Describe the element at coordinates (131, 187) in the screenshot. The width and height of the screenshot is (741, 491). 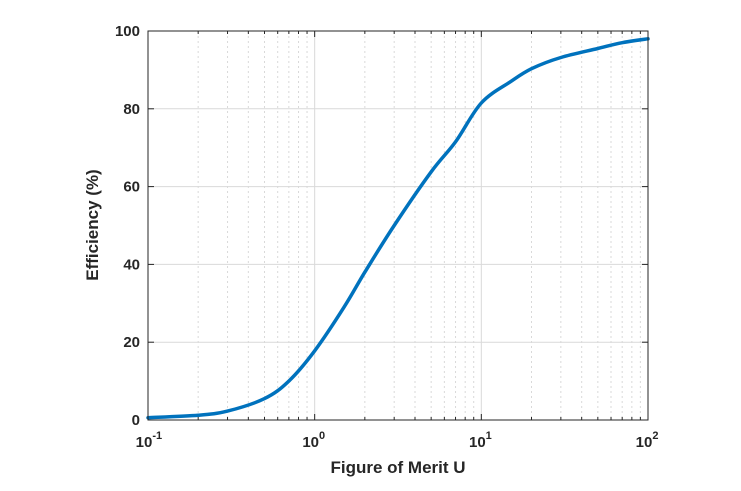
I see `y-tick-label: 60` at that location.